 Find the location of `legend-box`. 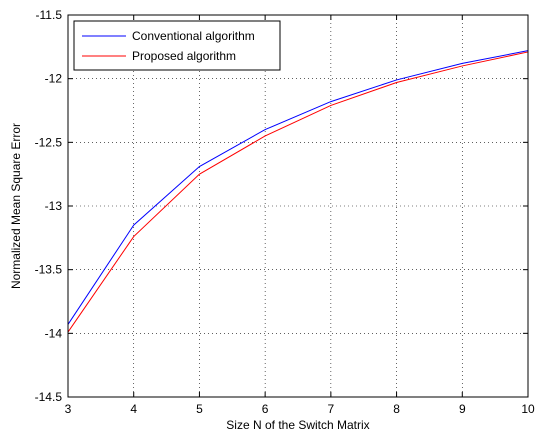

legend-box is located at coordinates (177, 45).